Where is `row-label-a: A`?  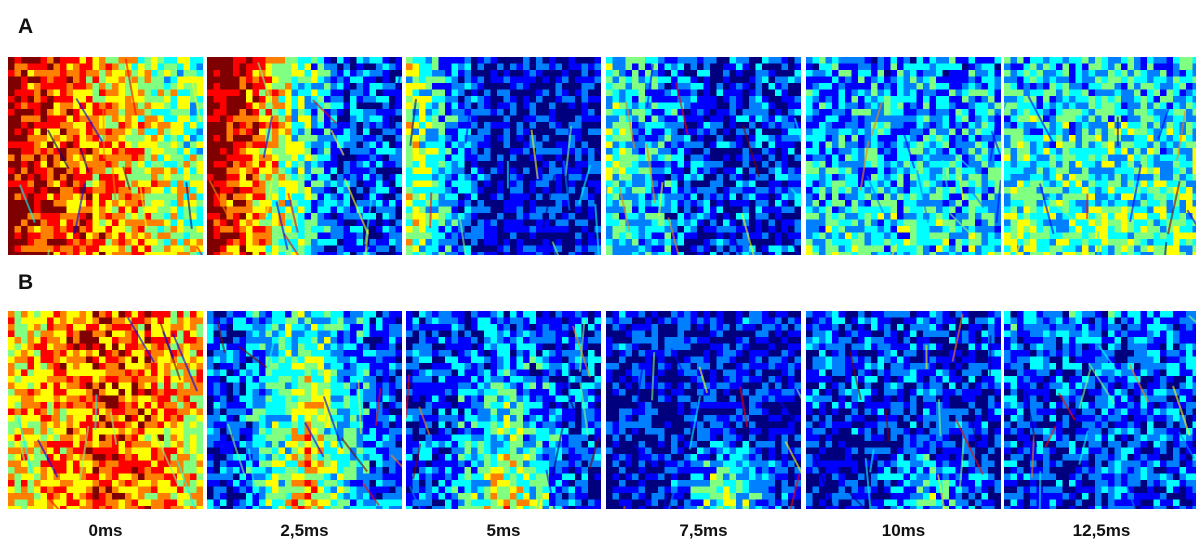 row-label-a: A is located at coordinates (26, 26).